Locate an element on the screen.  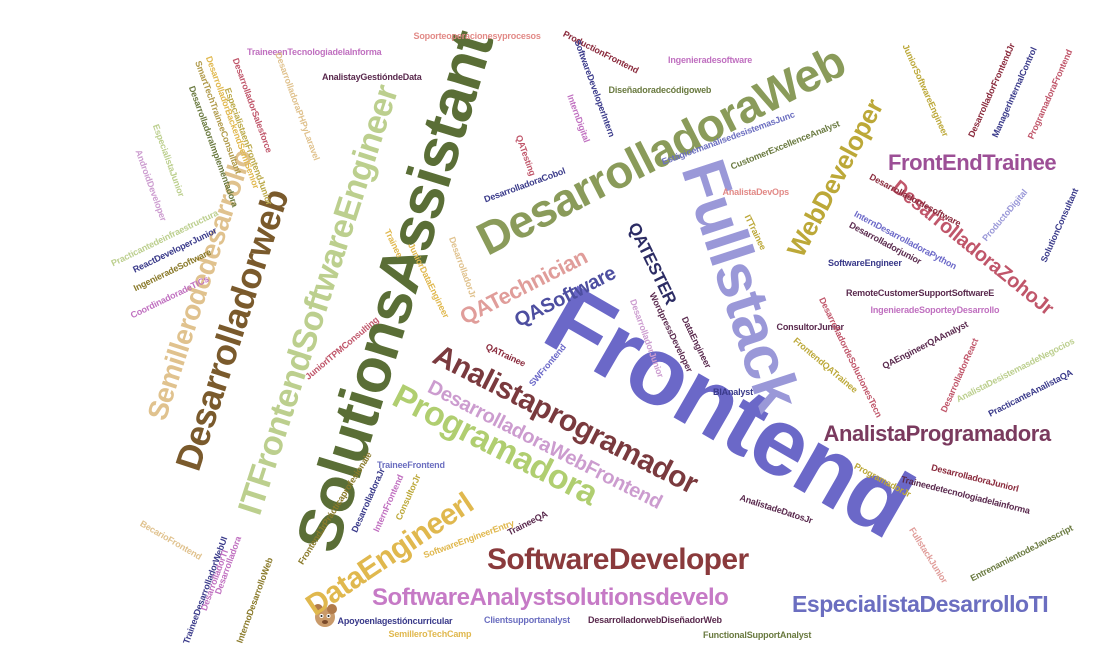
word-cloud-word: RemoteCustomerSupportSoftwareE is located at coordinates (920, 292).